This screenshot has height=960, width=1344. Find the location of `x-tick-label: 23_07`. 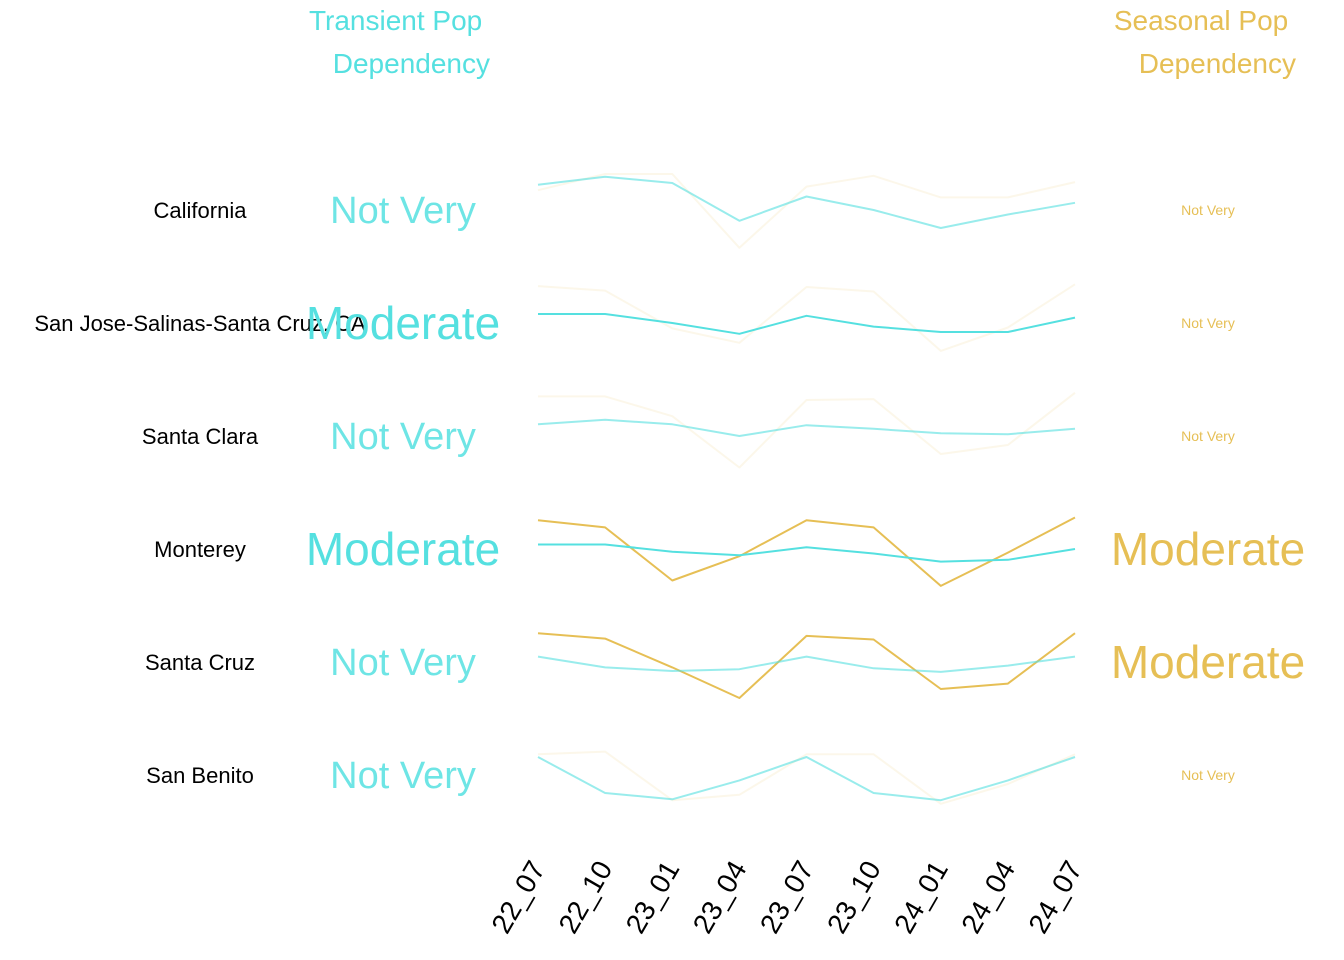

x-tick-label: 23_07 is located at coordinates (787, 897).